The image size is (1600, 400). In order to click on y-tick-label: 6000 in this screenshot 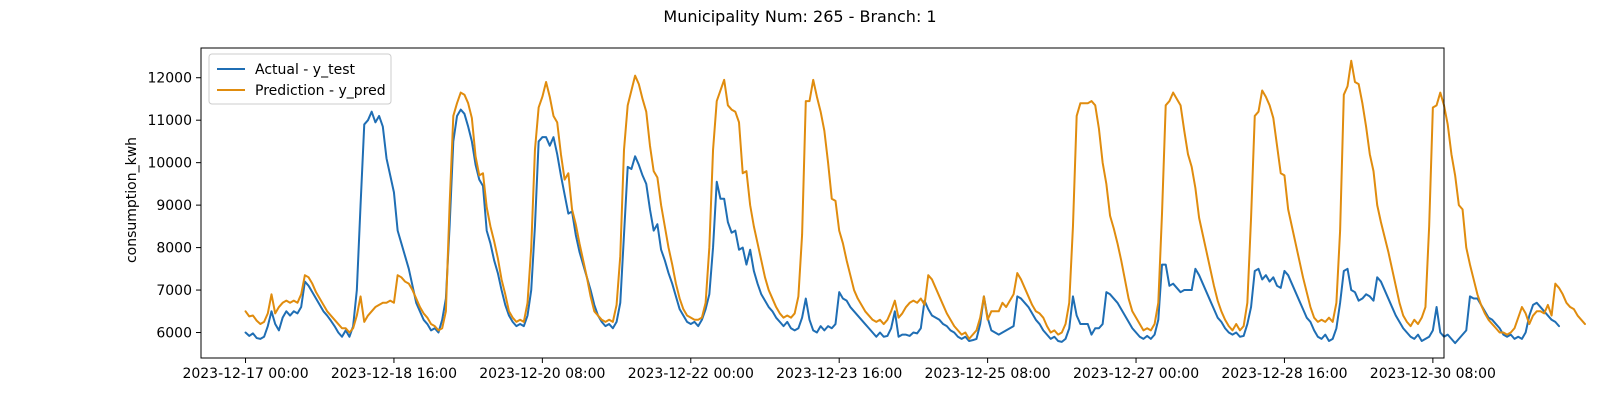, I will do `click(174, 334)`.